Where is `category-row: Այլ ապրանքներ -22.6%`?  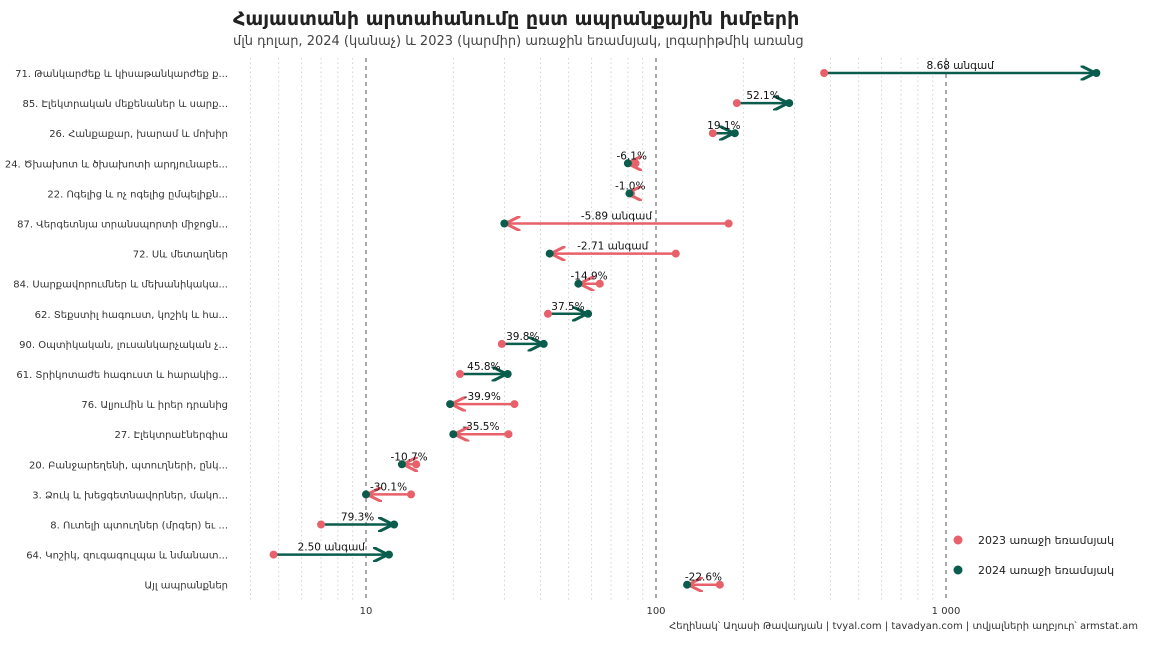
category-row: Այլ ապրանքներ -22.6% is located at coordinates (434, 582).